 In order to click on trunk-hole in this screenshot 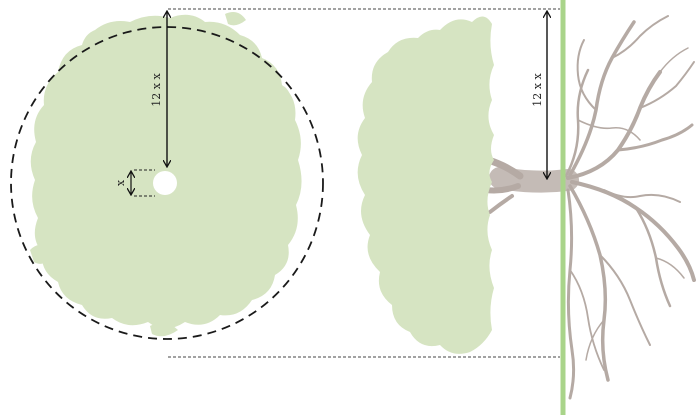, I will do `click(165, 183)`.